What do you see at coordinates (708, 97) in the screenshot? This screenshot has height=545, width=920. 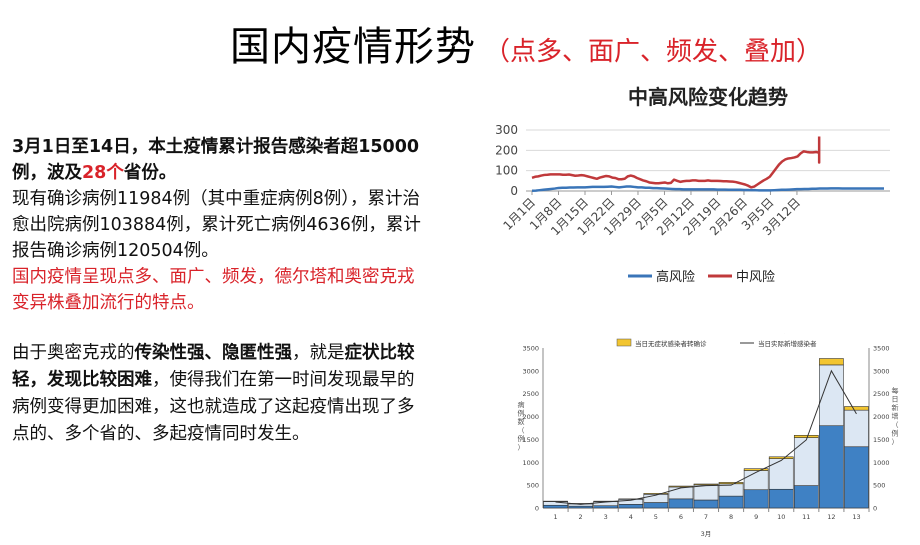 I see `chart1-title: 中高风险变化趋势` at bounding box center [708, 97].